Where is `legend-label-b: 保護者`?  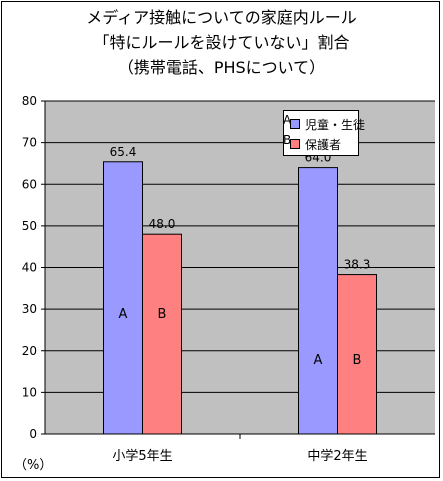 legend-label-b: 保護者 is located at coordinates (323, 144).